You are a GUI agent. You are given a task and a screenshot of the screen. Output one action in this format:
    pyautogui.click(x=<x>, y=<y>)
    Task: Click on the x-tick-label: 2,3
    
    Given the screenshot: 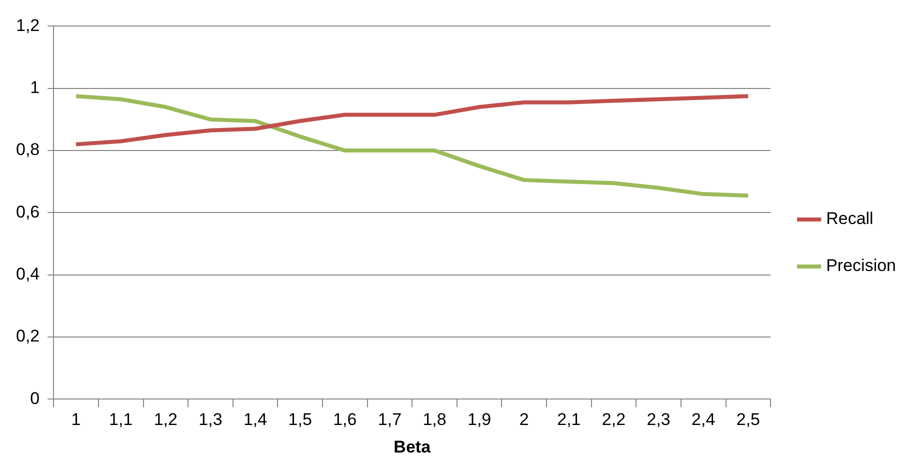 What is the action you would take?
    pyautogui.click(x=658, y=420)
    